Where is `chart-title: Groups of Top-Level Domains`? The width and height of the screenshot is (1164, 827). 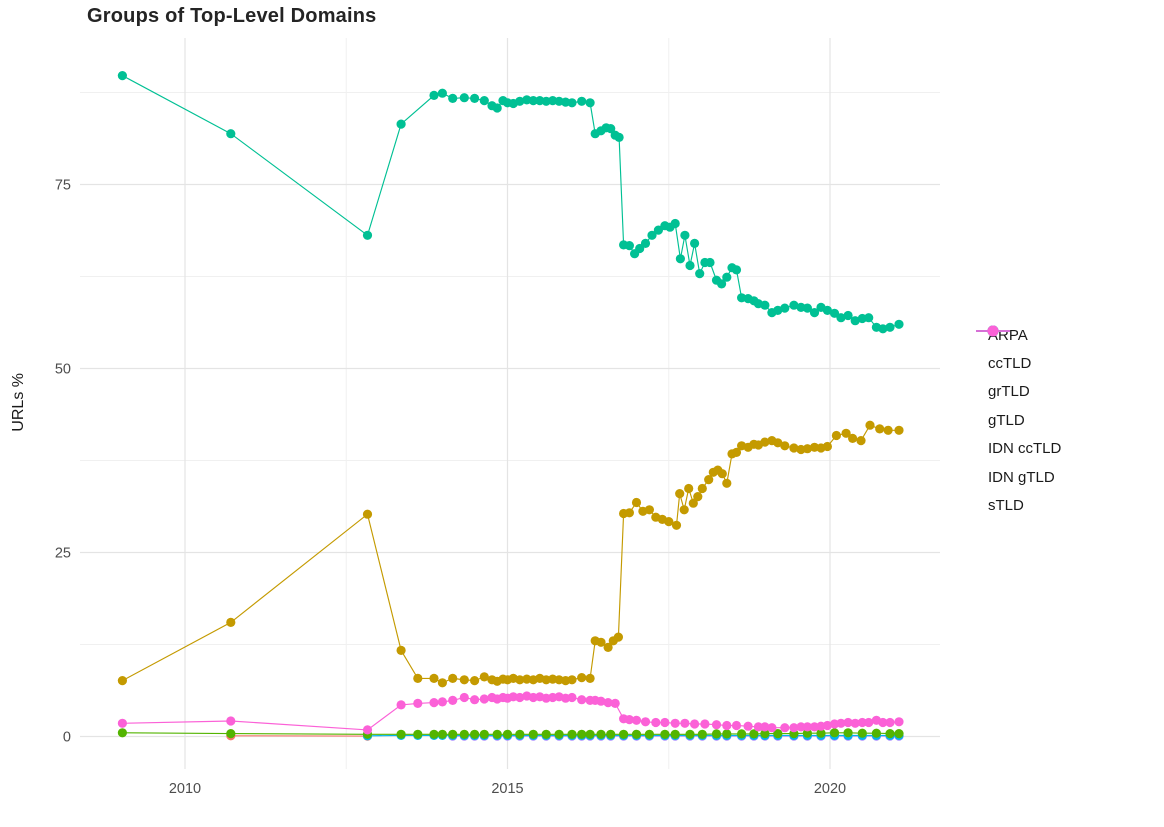 chart-title: Groups of Top-Level Domains is located at coordinates (232, 16).